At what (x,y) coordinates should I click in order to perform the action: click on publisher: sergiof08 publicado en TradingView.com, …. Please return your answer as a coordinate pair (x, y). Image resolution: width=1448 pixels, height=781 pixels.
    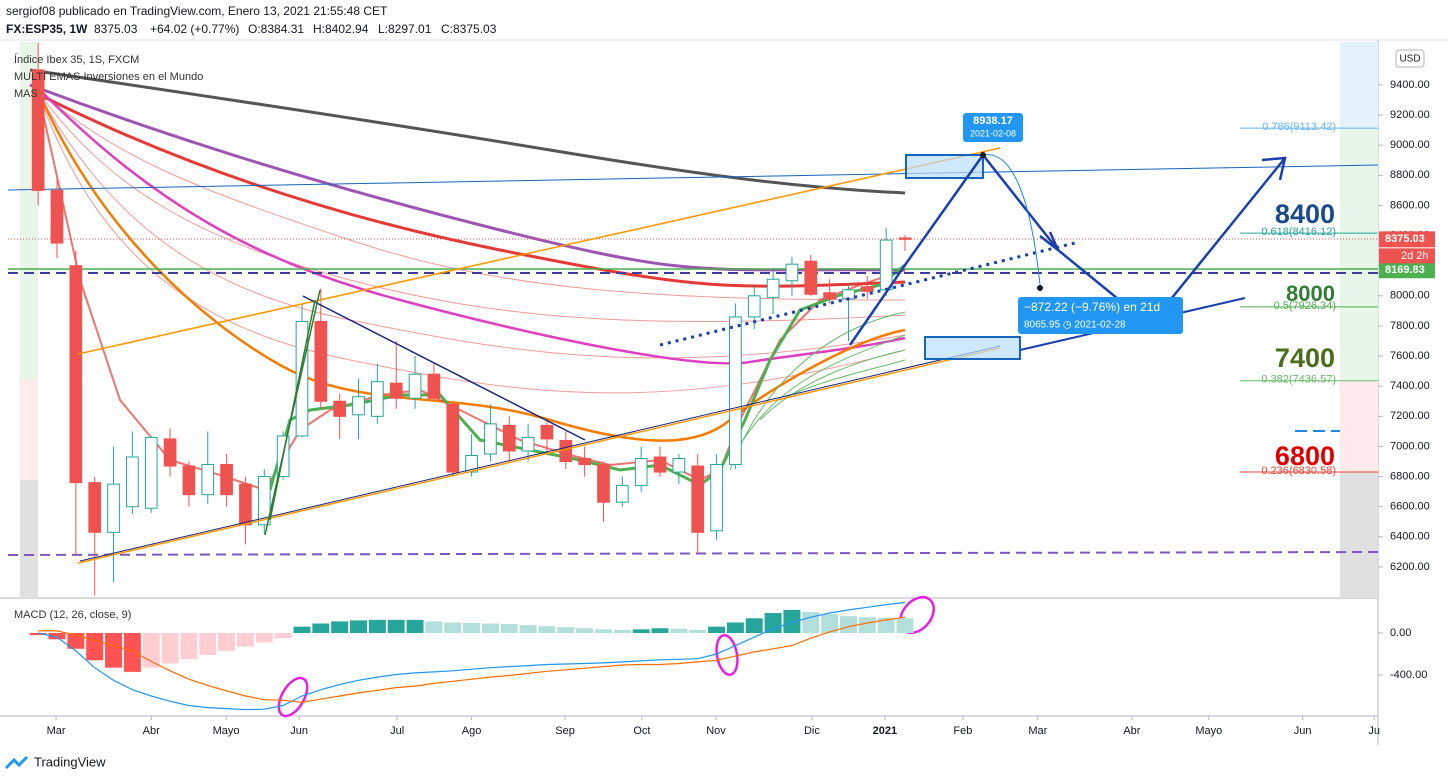
    Looking at the image, I should click on (197, 11).